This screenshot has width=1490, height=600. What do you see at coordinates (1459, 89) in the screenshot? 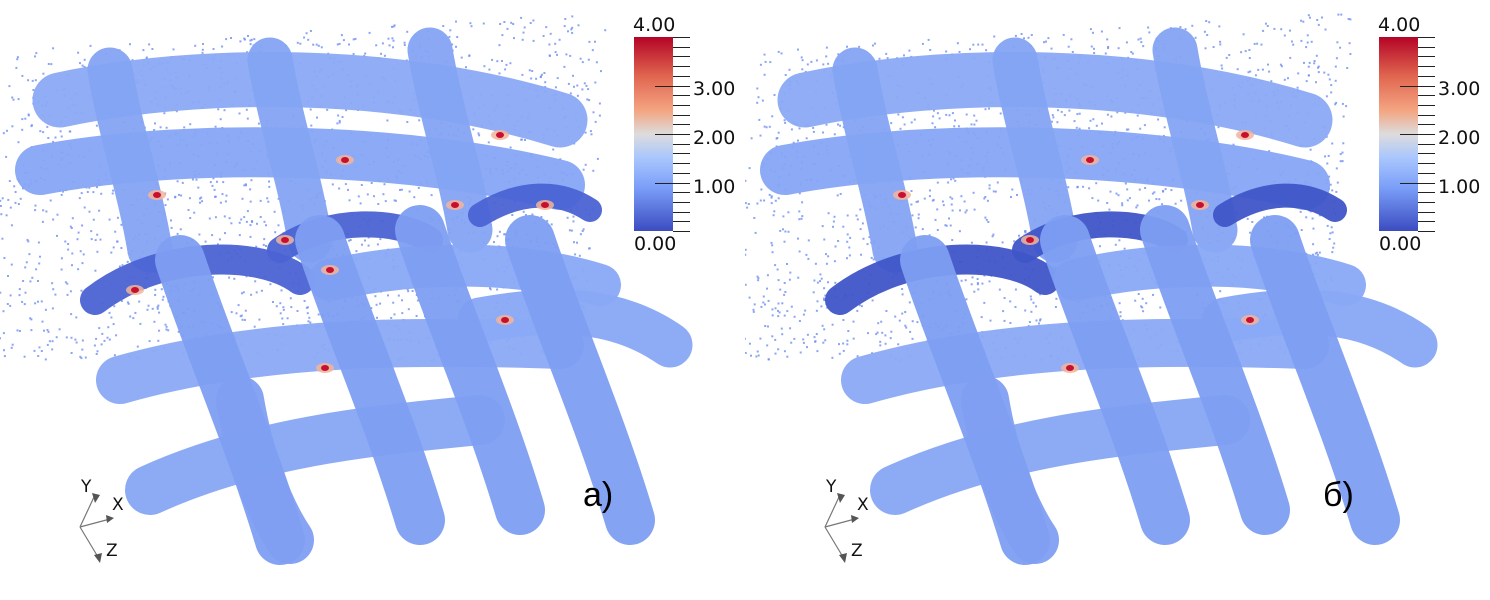
I see `color-bar-label: 3.00` at bounding box center [1459, 89].